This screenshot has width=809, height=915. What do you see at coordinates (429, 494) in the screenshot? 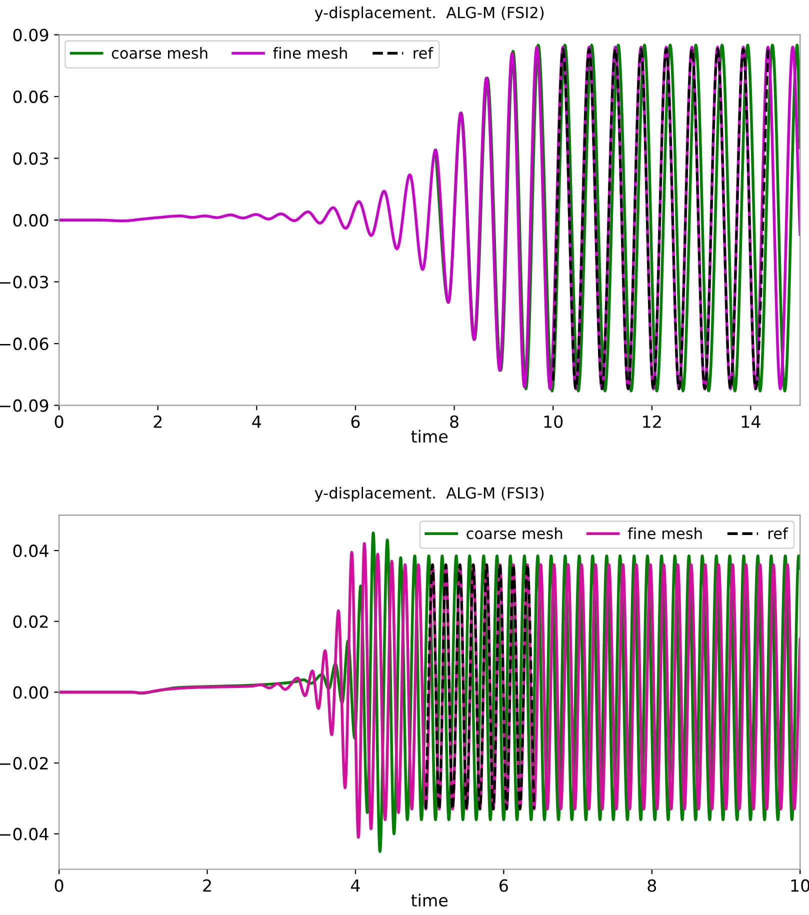
I see `chart-title: y-displacement. ALG-M (FSI3)` at bounding box center [429, 494].